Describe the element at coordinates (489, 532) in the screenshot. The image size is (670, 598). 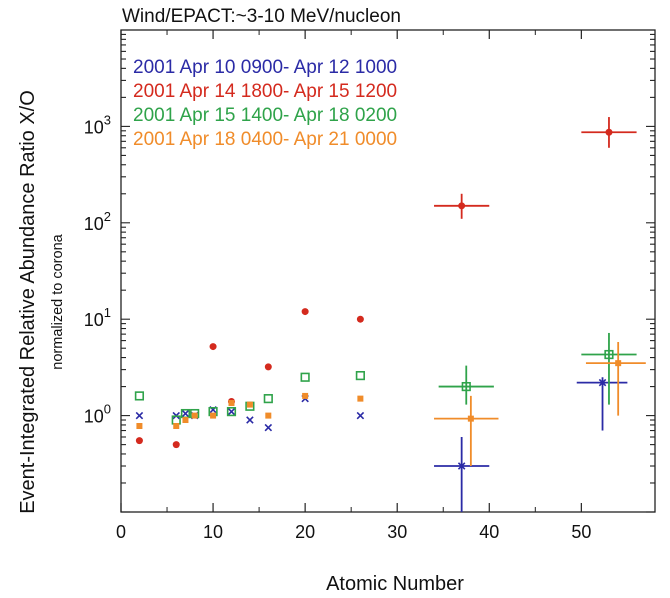
I see `x-tick-label: 40` at that location.